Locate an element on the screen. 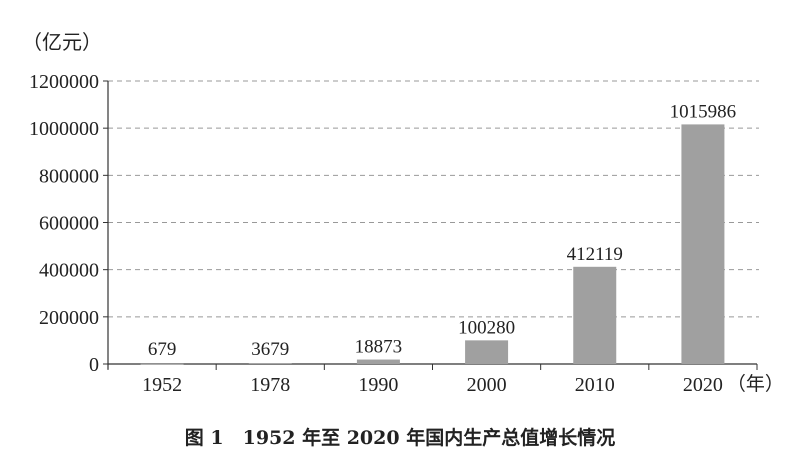 This screenshot has height=464, width=800. bar-2010 is located at coordinates (595, 315).